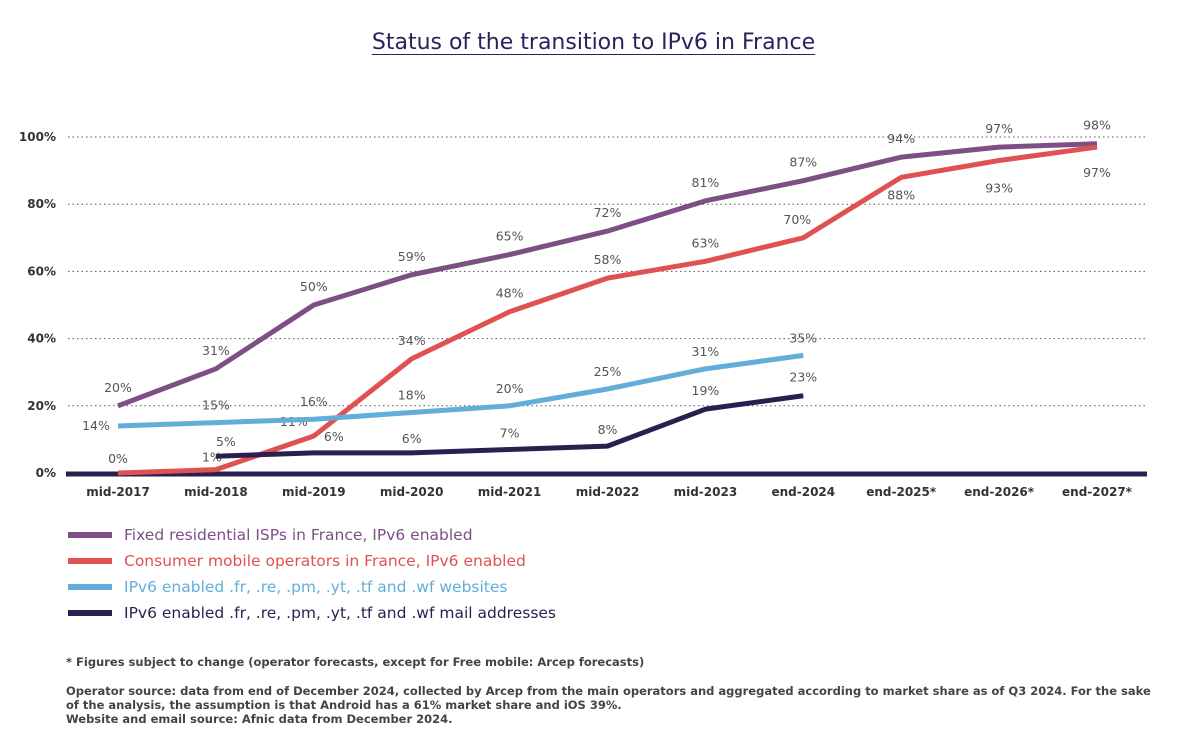  What do you see at coordinates (46, 473) in the screenshot?
I see `y-tick-label: 0%` at bounding box center [46, 473].